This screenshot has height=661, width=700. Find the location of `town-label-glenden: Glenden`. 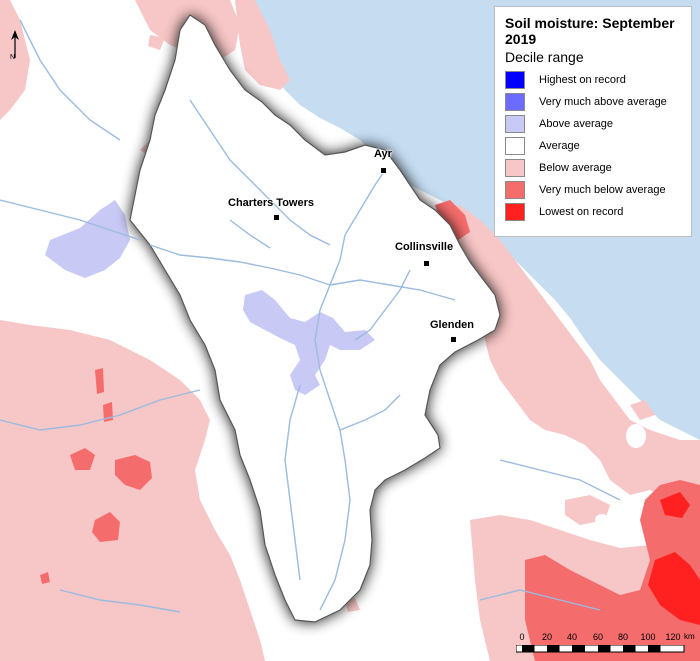

town-label-glenden: Glenden is located at coordinates (452, 325).